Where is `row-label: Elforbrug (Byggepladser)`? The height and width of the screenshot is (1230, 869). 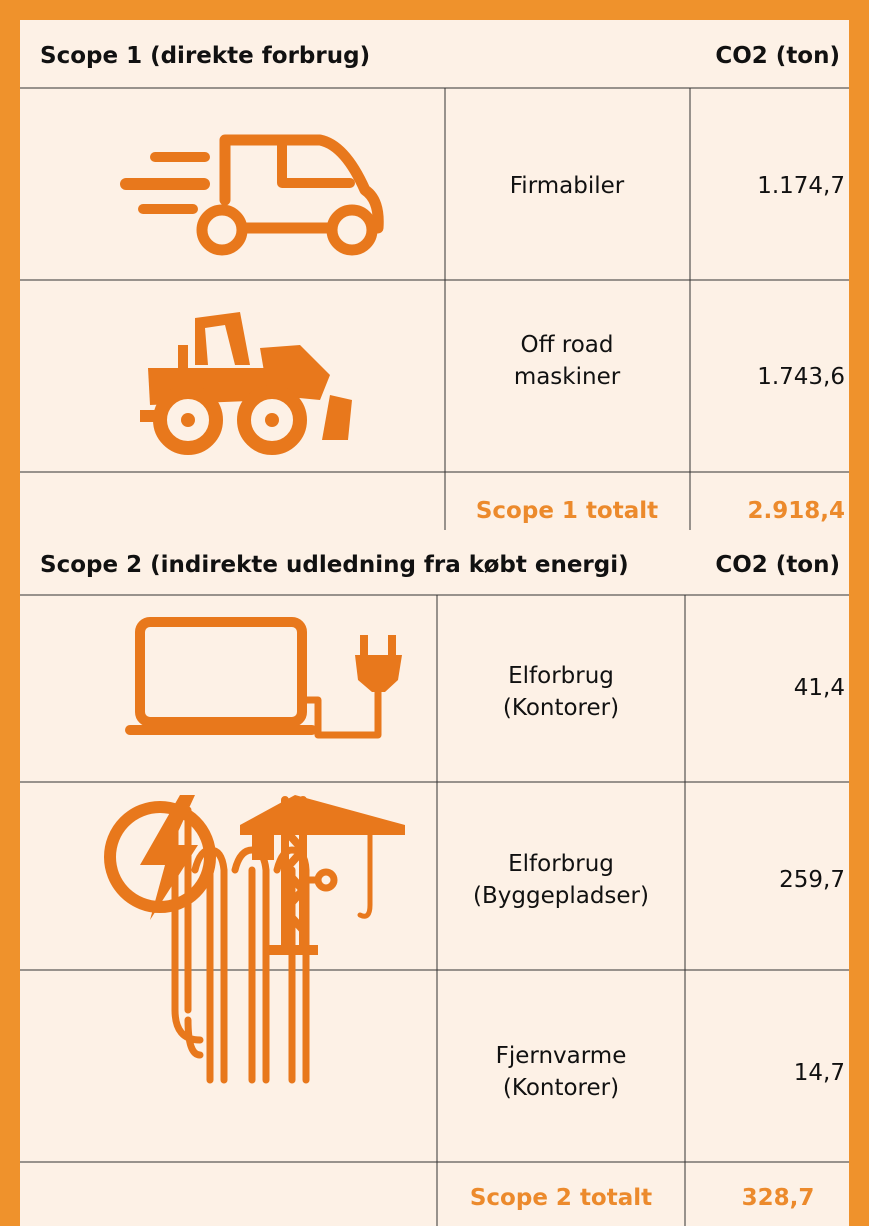 row-label: Elforbrug (Byggepladser) is located at coordinates (561, 880).